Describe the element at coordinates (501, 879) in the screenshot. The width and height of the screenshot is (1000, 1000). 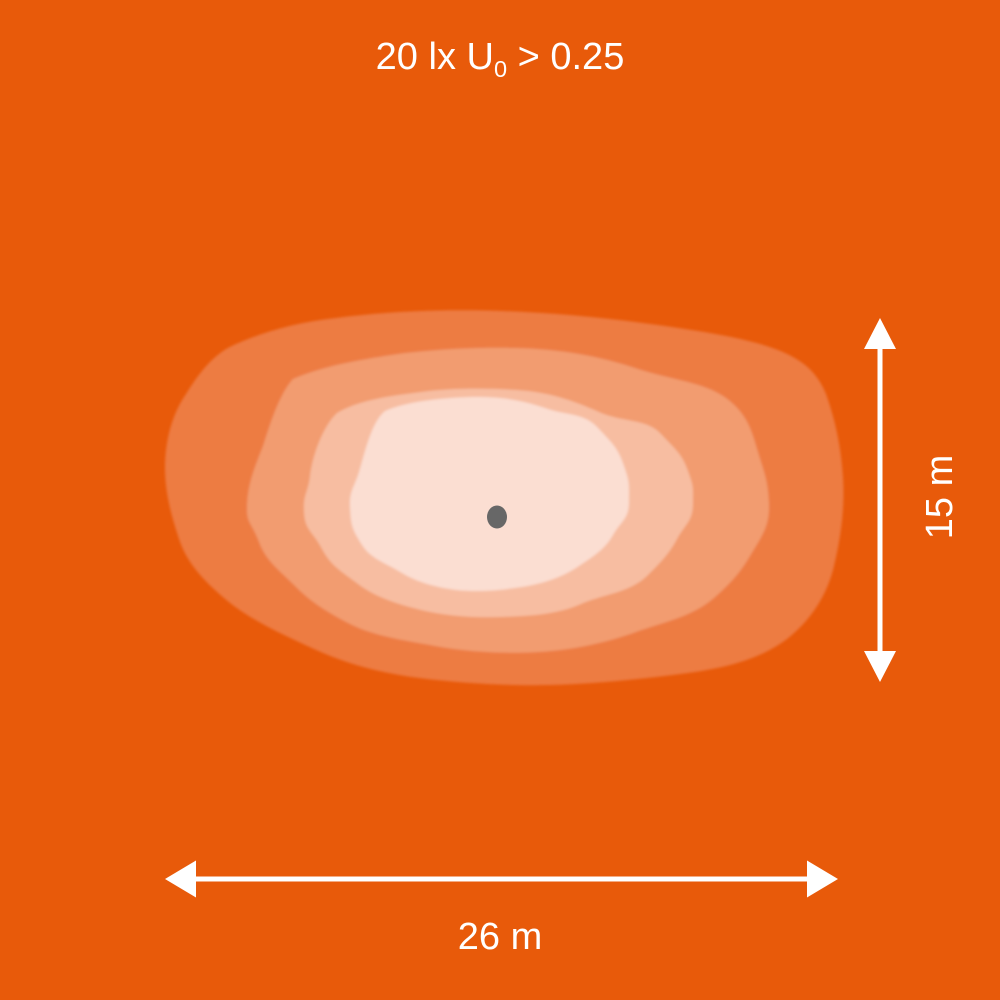
I see `width-dimension-arrow` at that location.